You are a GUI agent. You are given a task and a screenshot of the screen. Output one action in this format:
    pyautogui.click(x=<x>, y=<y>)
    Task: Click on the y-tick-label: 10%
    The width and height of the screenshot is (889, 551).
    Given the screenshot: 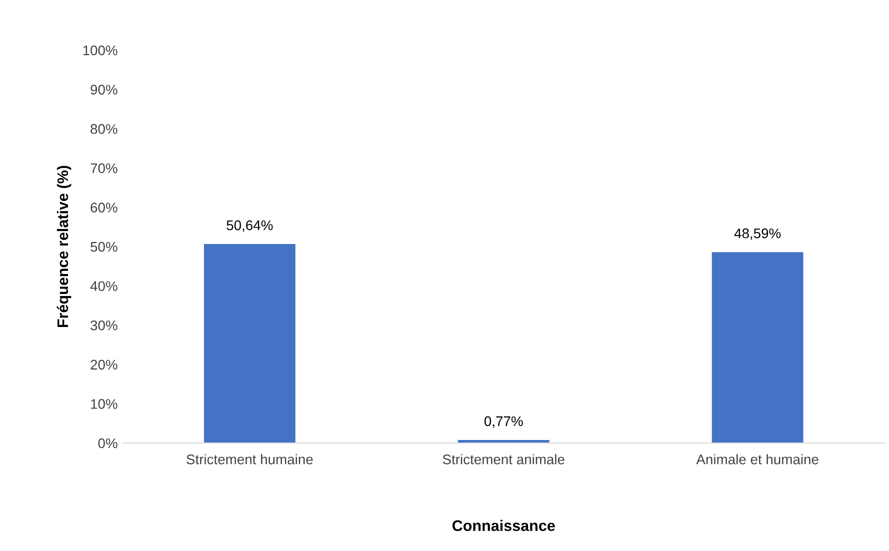 What is the action you would take?
    pyautogui.click(x=104, y=404)
    